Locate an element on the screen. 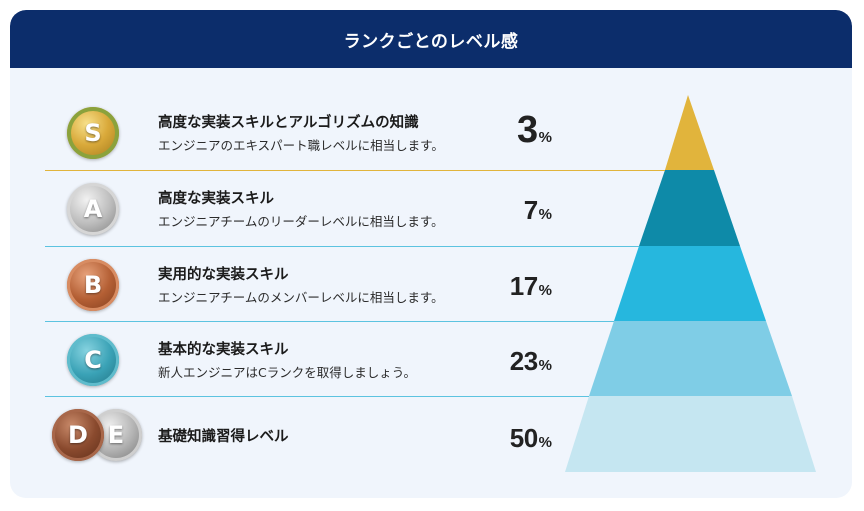 The image size is (864, 511). rank-title: 実用的な実装スキル is located at coordinates (223, 275).